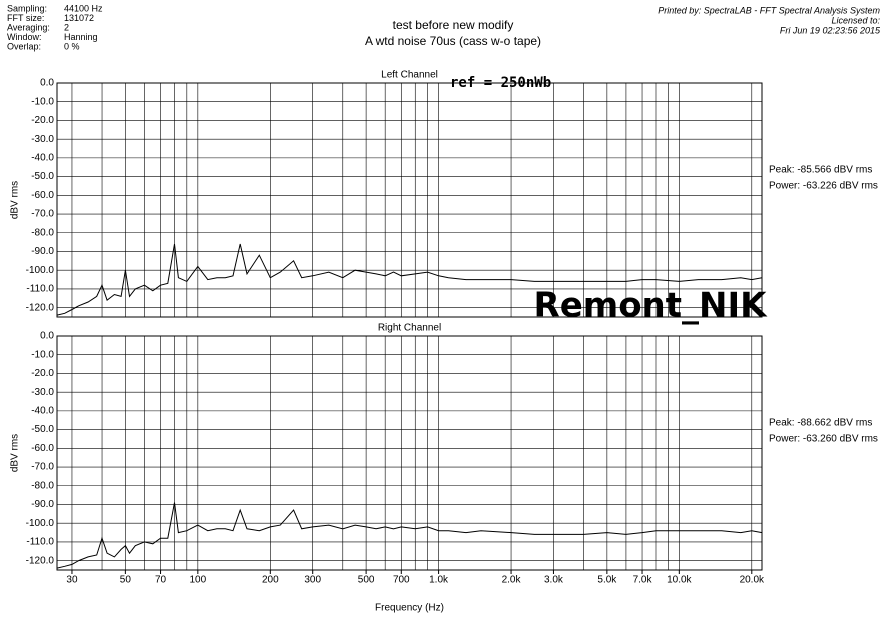 The height and width of the screenshot is (627, 887). What do you see at coordinates (823, 439) in the screenshot?
I see `annotation: Power: -63.260 dBV rms` at bounding box center [823, 439].